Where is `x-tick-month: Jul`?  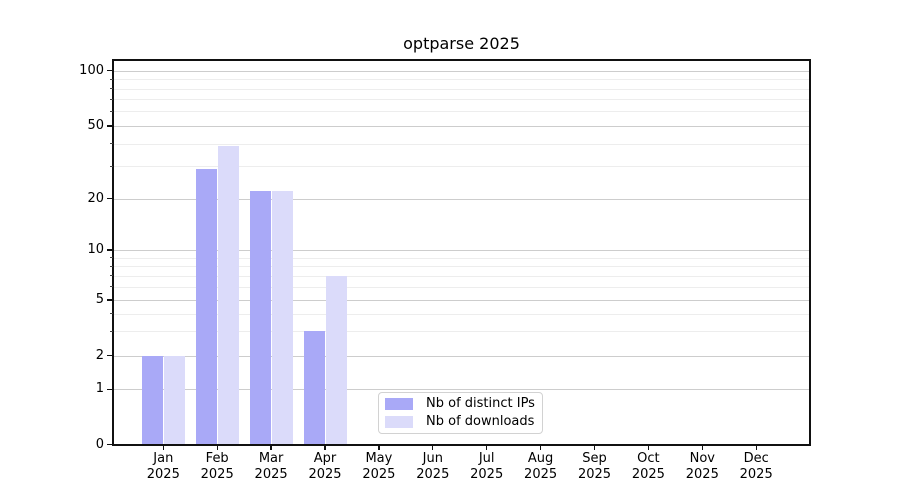 x-tick-month: Jul is located at coordinates (486, 458).